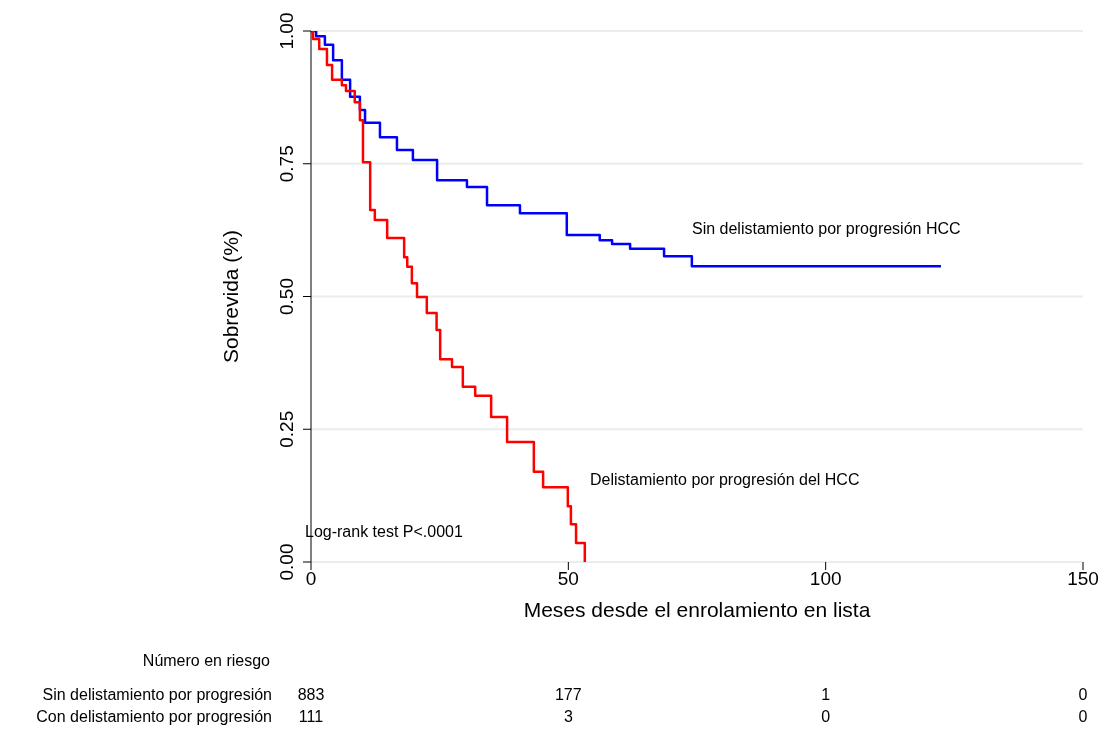  Describe the element at coordinates (286, 164) in the screenshot. I see `y-tick-label: 0.75` at that location.